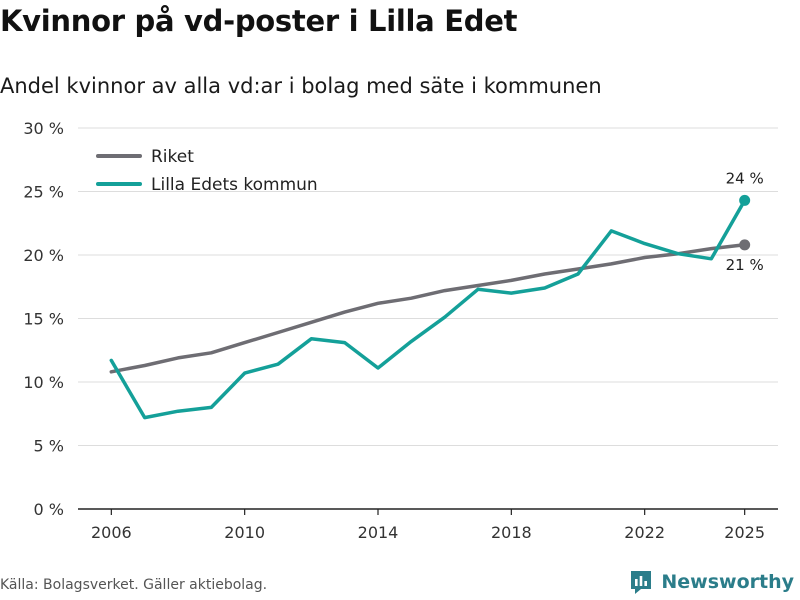 This screenshot has width=800, height=600. I want to click on end-value-label: 21 %, so click(745, 265).